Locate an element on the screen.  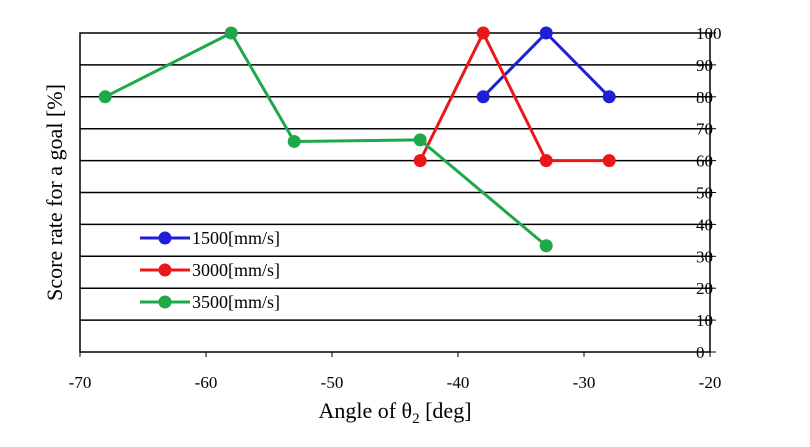
series-line is located at coordinates (514, 97).